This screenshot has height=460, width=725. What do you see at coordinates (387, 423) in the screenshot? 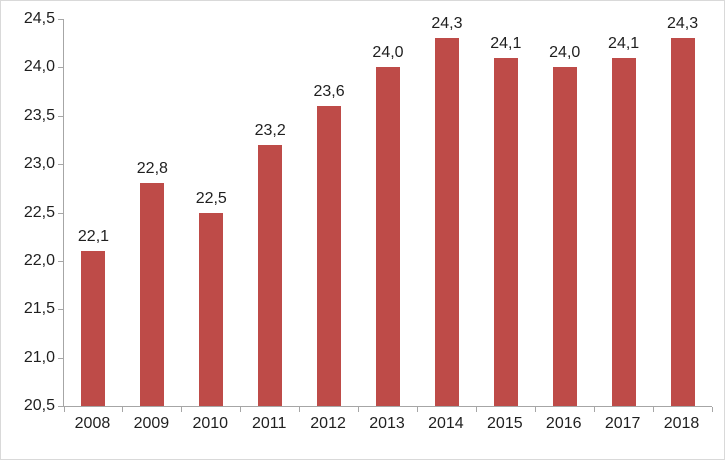
I see `x-axis-tick-label: 2013` at bounding box center [387, 423].